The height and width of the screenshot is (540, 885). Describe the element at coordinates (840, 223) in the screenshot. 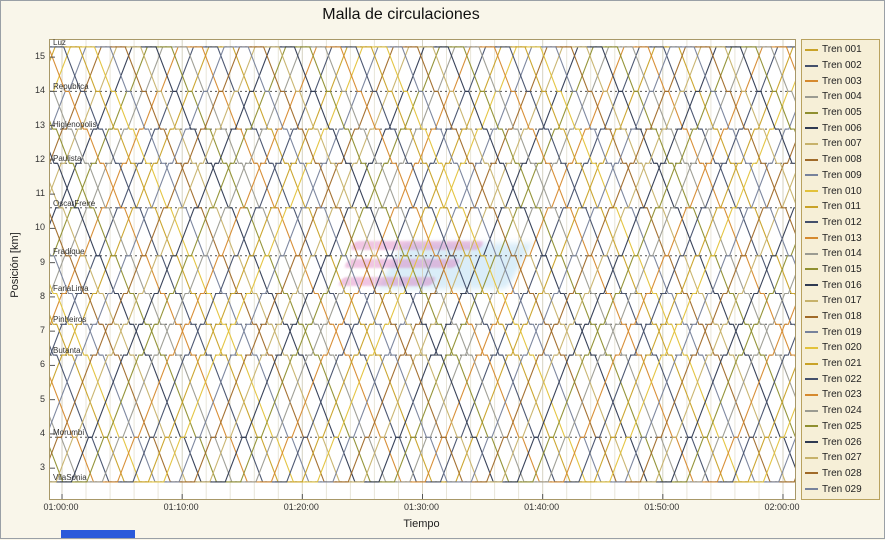

I see `legend-item: Tren 012` at that location.